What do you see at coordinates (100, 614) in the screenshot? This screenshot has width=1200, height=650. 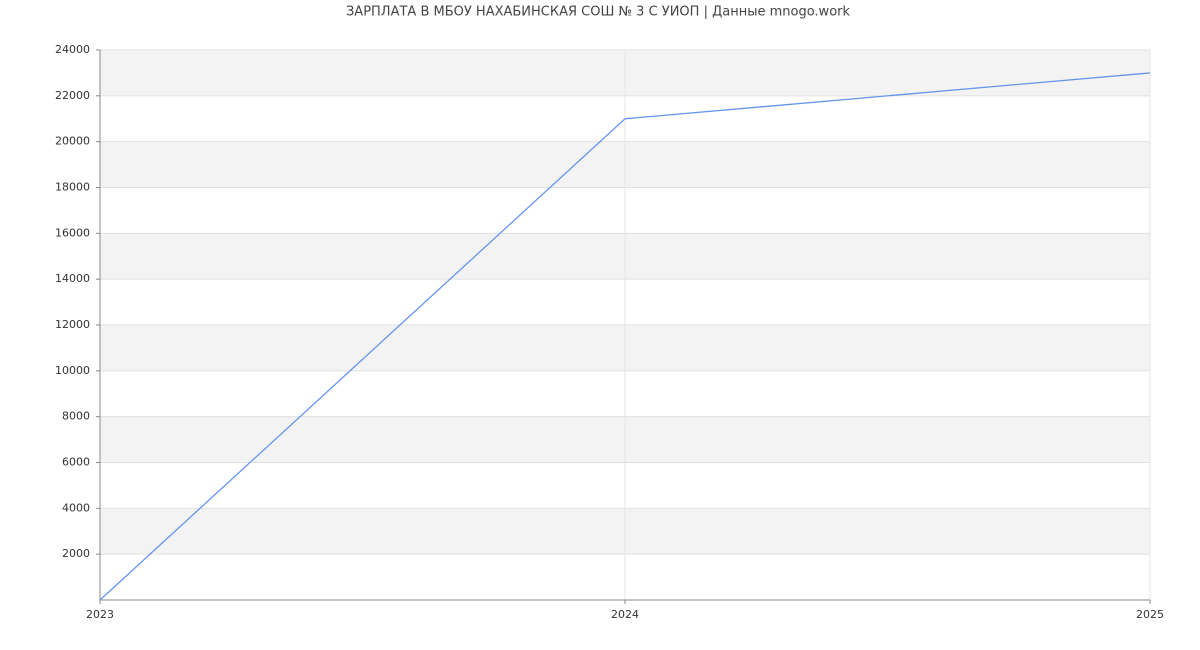 I see `x-tick-label: 2023` at bounding box center [100, 614].